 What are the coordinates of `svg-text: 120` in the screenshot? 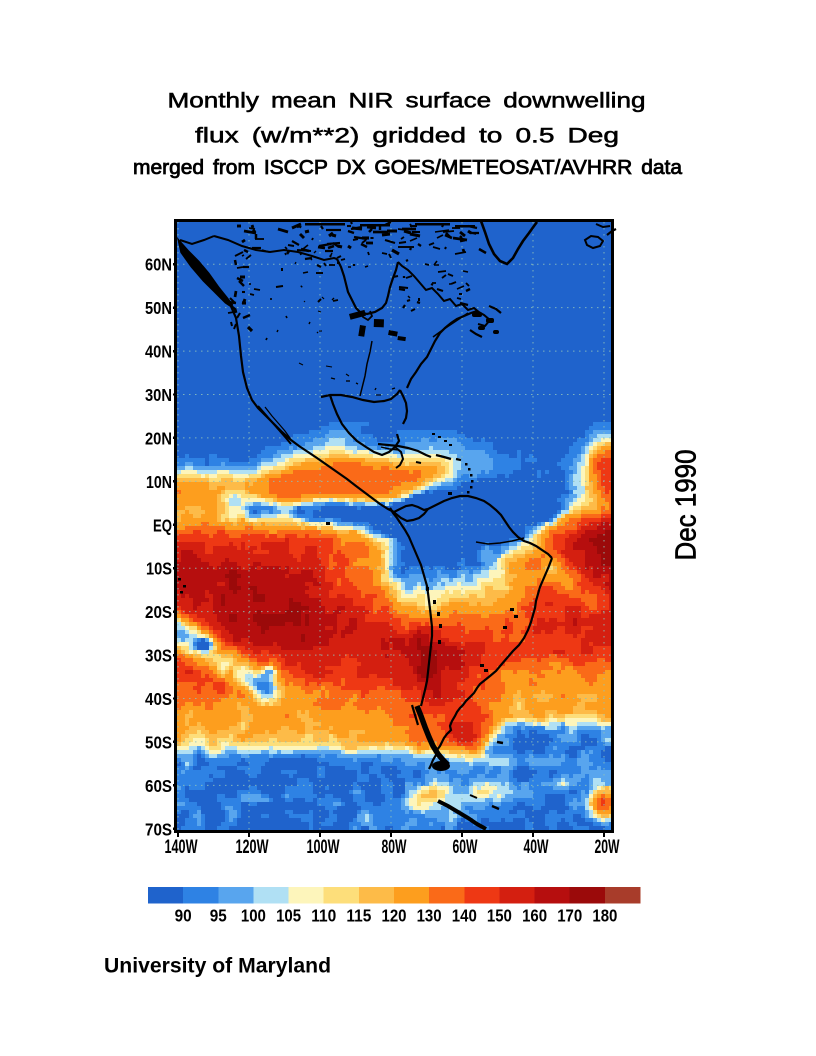 It's located at (394, 916).